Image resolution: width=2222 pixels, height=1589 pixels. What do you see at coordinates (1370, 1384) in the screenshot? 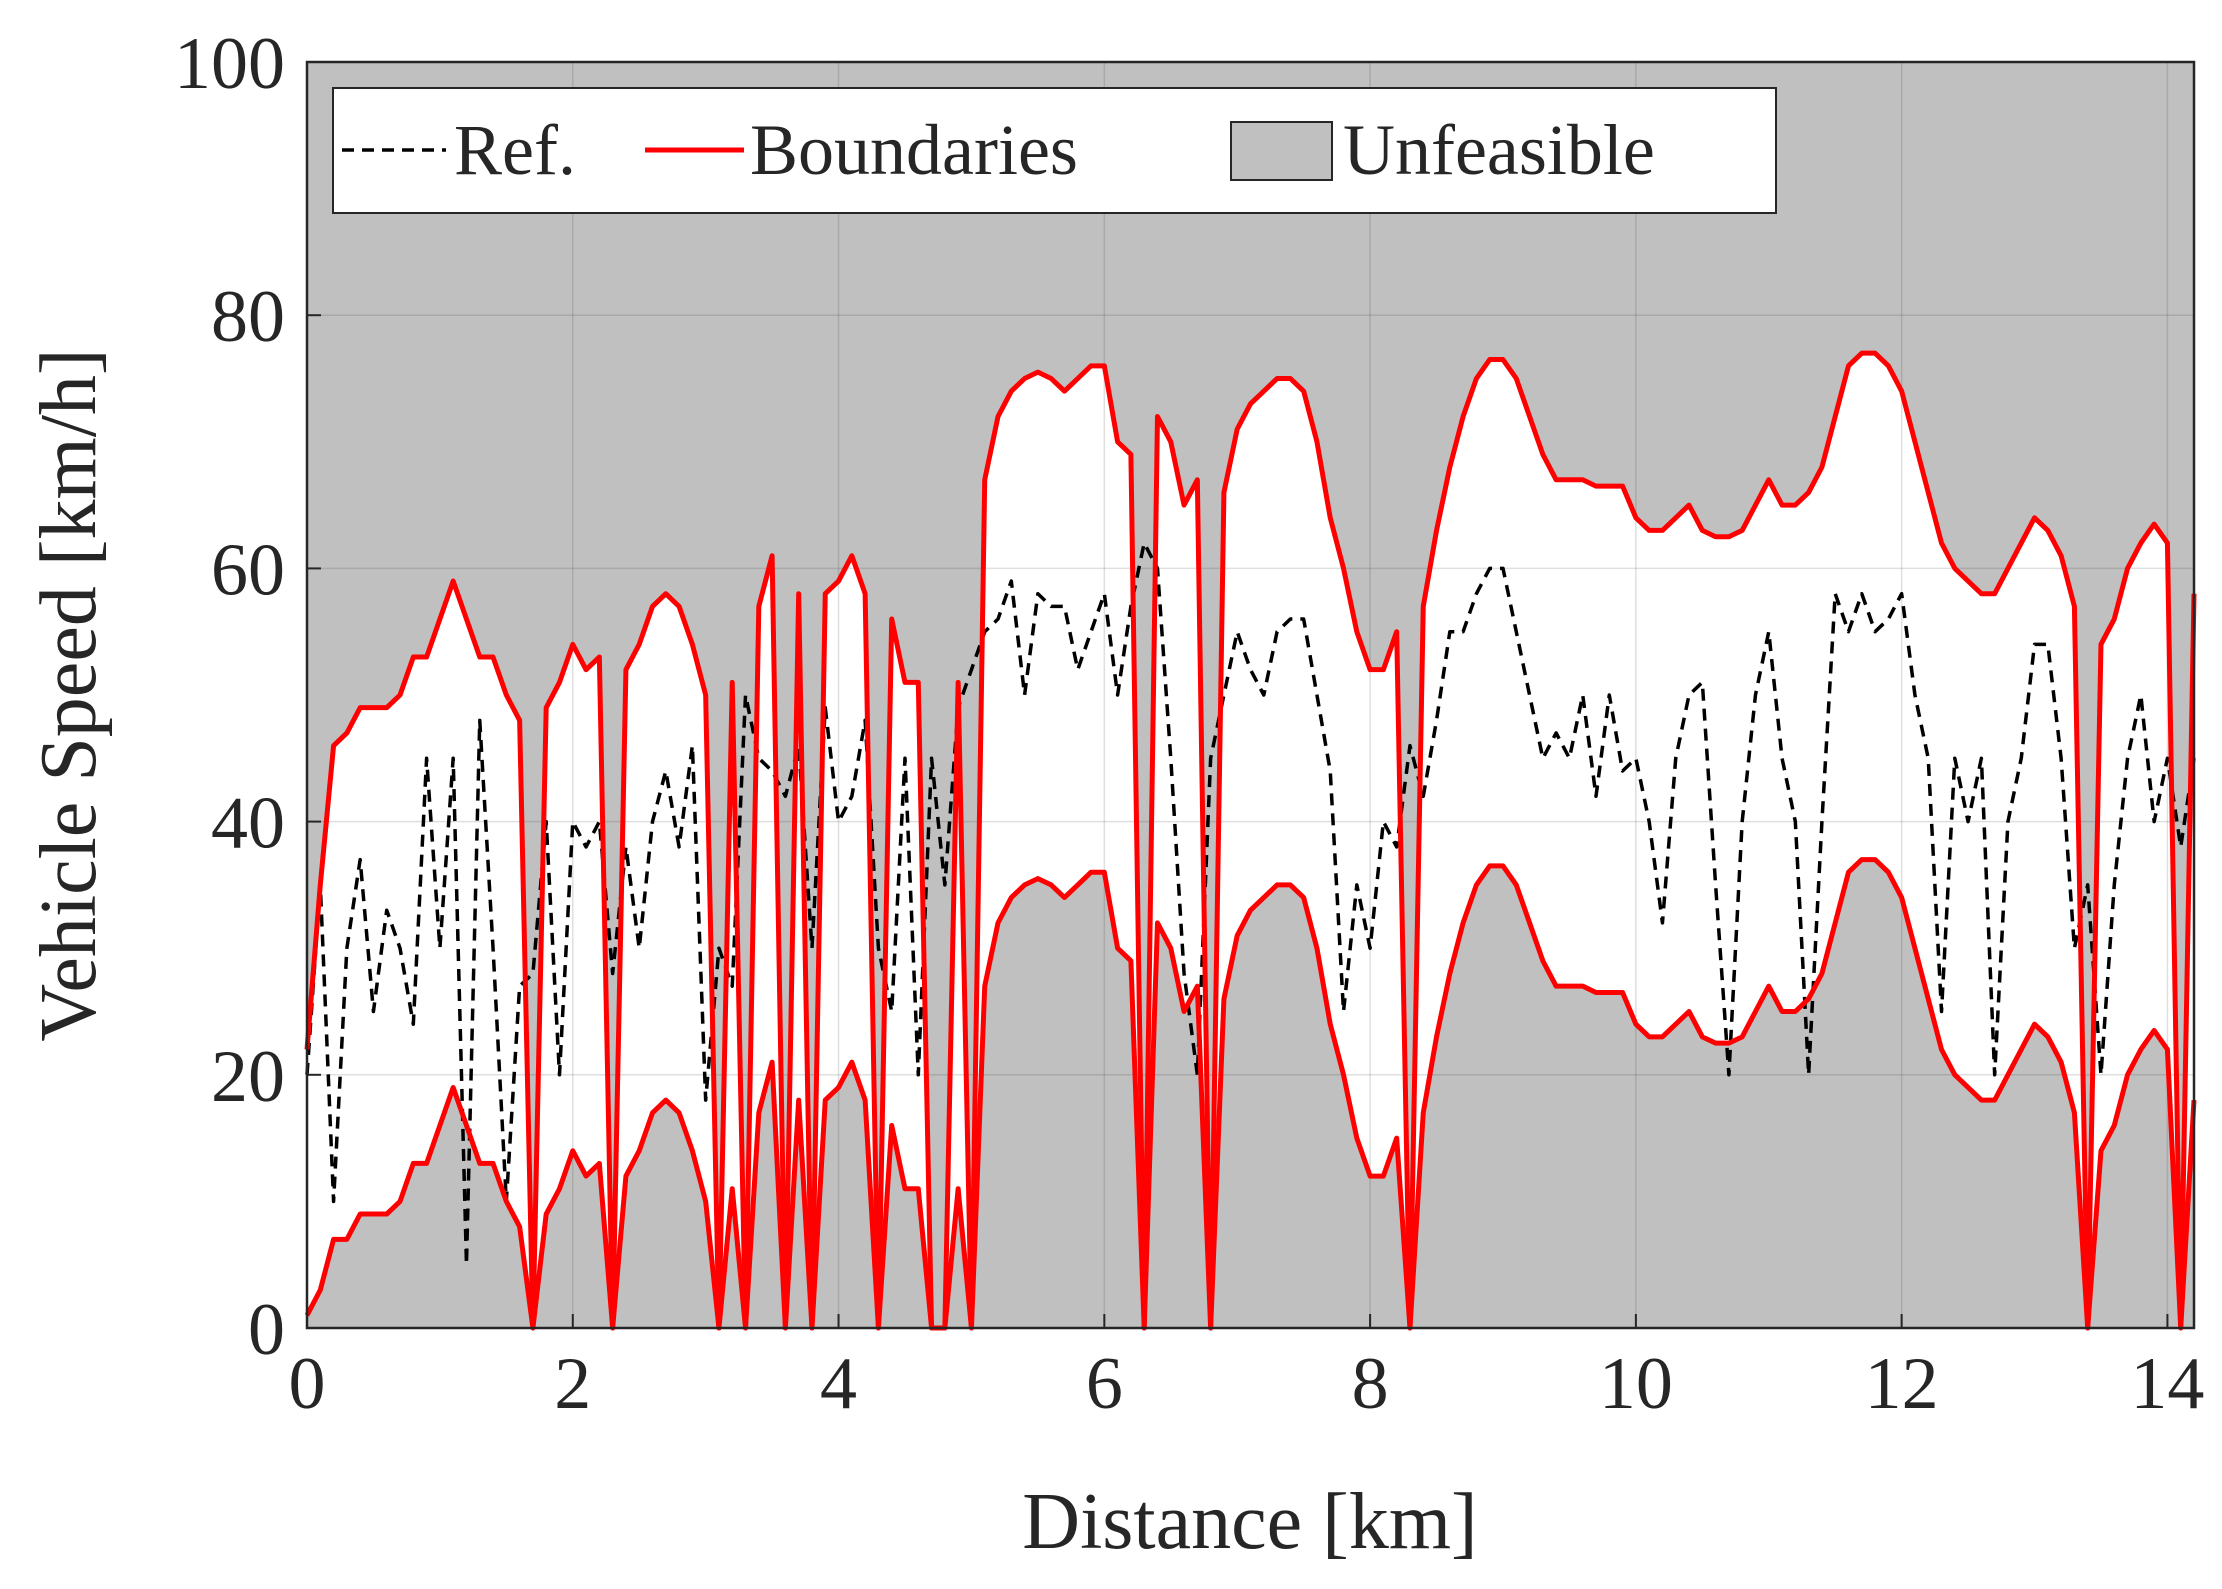
I see `x-tick-label: 8` at bounding box center [1370, 1384].